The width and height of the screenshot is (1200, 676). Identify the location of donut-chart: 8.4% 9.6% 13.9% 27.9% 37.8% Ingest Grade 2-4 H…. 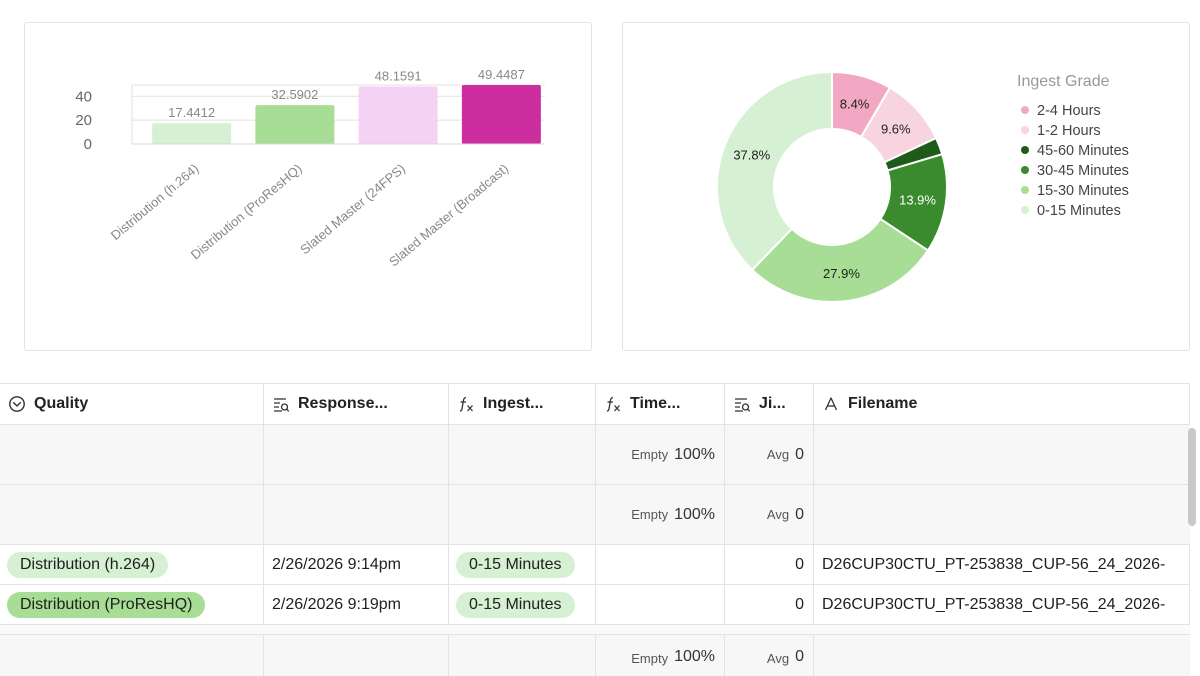
(922, 186).